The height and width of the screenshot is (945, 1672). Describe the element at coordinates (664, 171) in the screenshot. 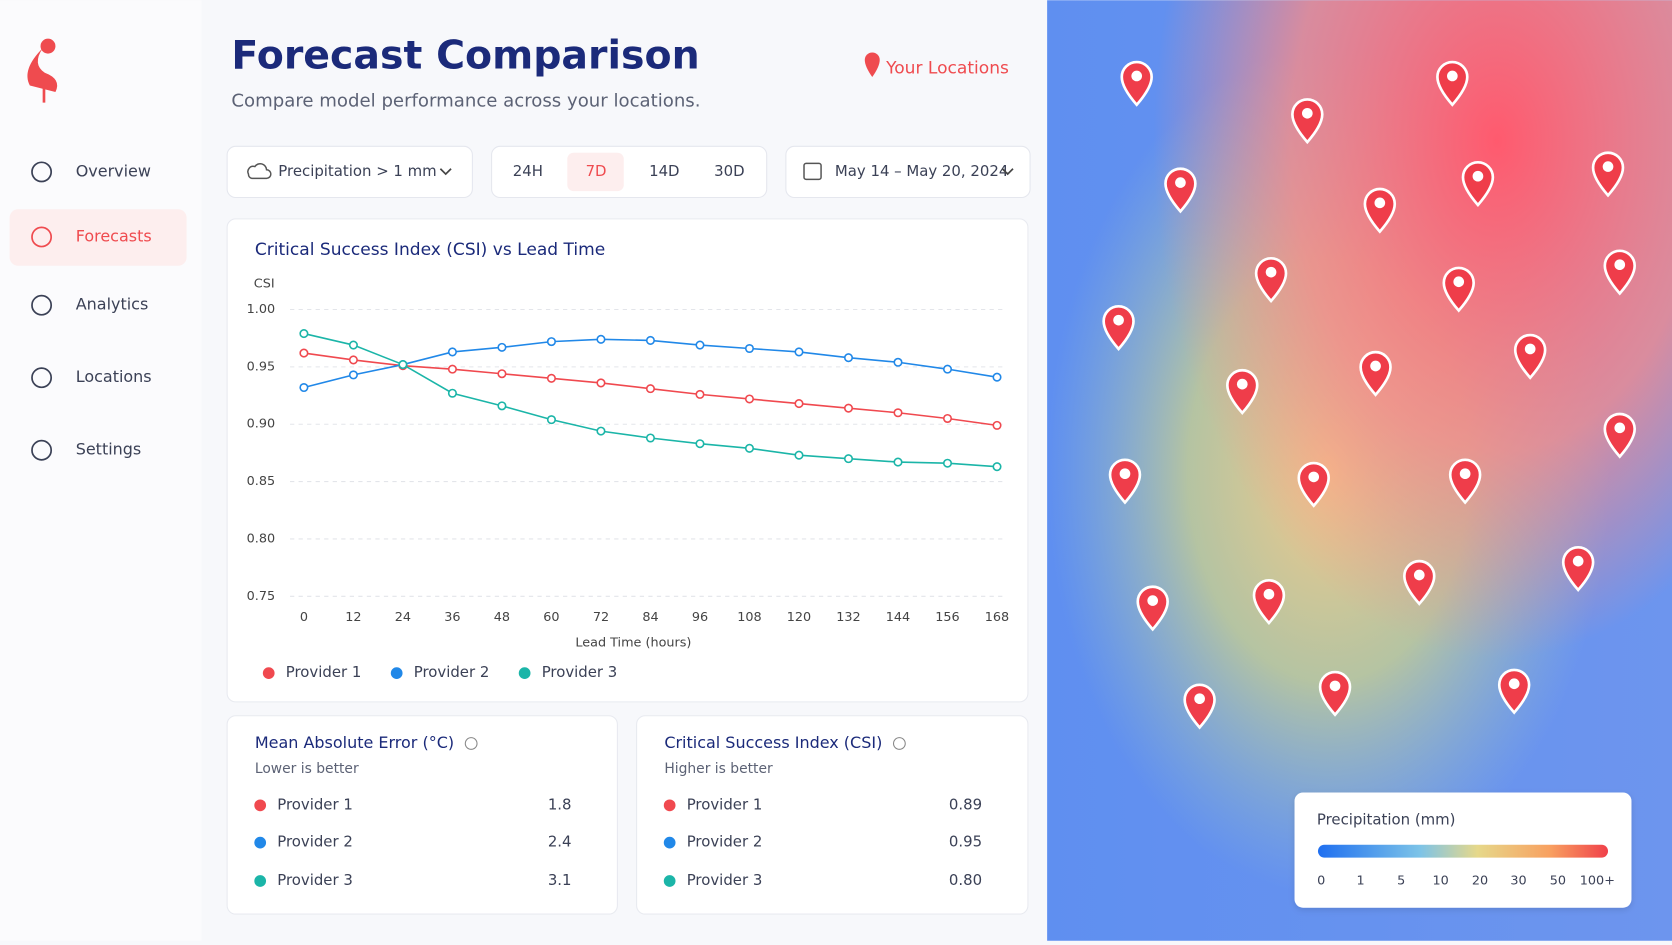

I see `range-option: 14D` at that location.